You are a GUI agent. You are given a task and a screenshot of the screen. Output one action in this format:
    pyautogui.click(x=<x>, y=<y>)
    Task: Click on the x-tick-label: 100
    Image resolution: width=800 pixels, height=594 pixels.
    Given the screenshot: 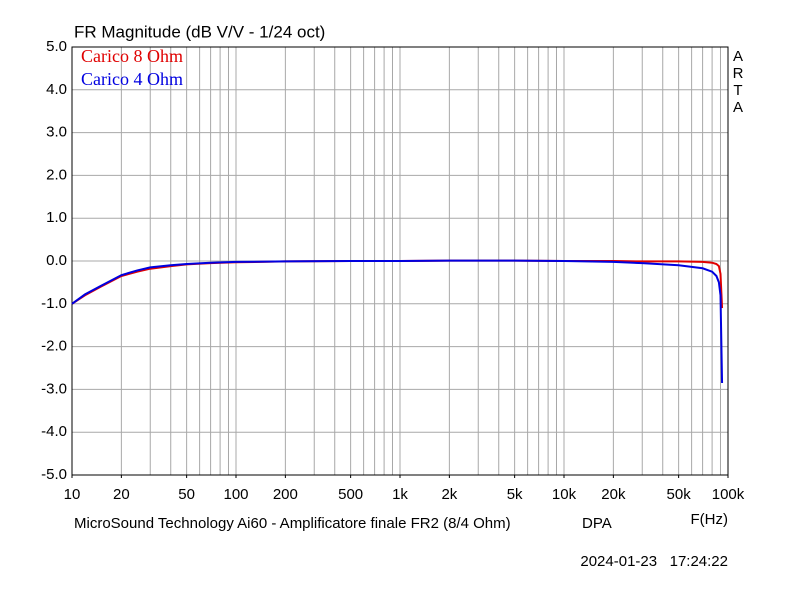 What is the action you would take?
    pyautogui.click(x=235, y=494)
    